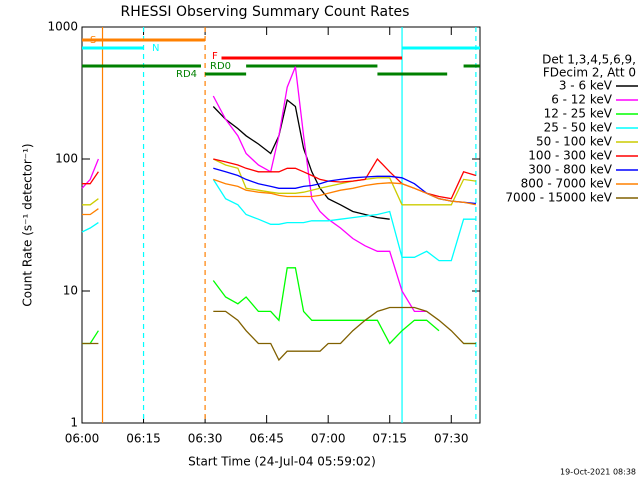 This screenshot has width=640, height=480. I want to click on y-tick-label: 1000, so click(62, 27).